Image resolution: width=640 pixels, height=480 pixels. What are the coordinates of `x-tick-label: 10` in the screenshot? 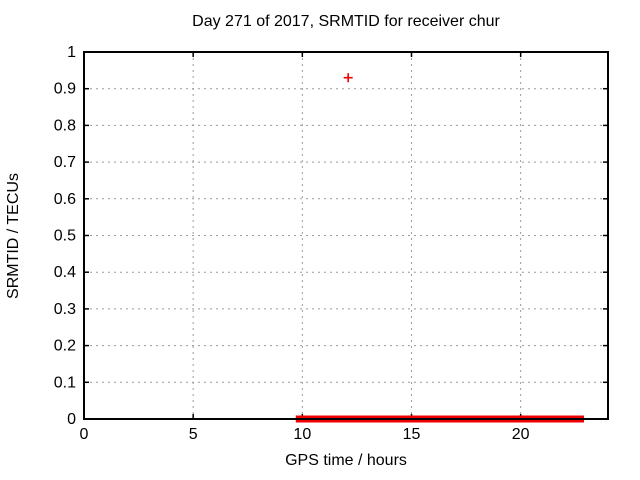 It's located at (302, 434).